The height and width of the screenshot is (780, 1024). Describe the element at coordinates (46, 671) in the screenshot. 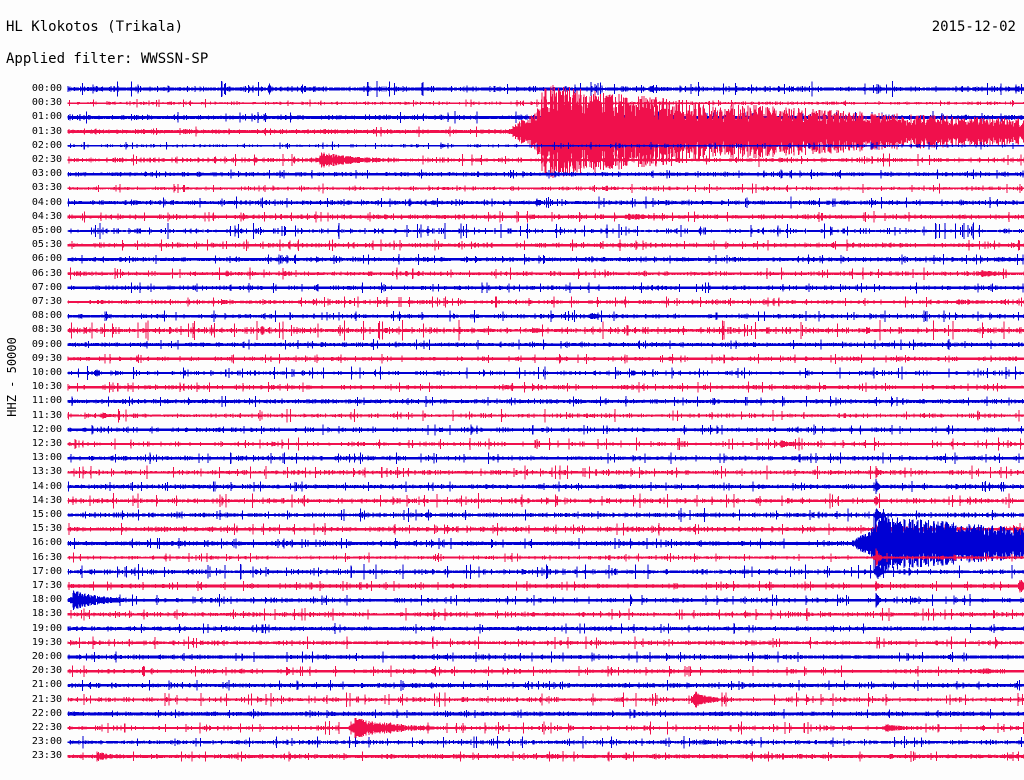

I see `time-tick-label: 20:30` at that location.